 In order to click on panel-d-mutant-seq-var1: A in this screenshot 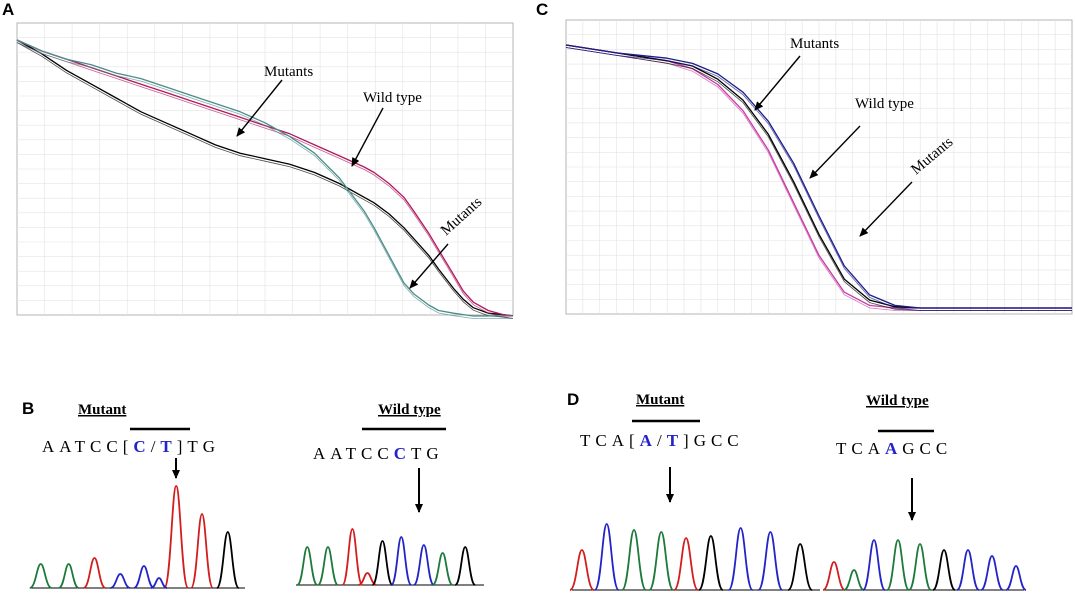, I will do `click(648, 440)`.